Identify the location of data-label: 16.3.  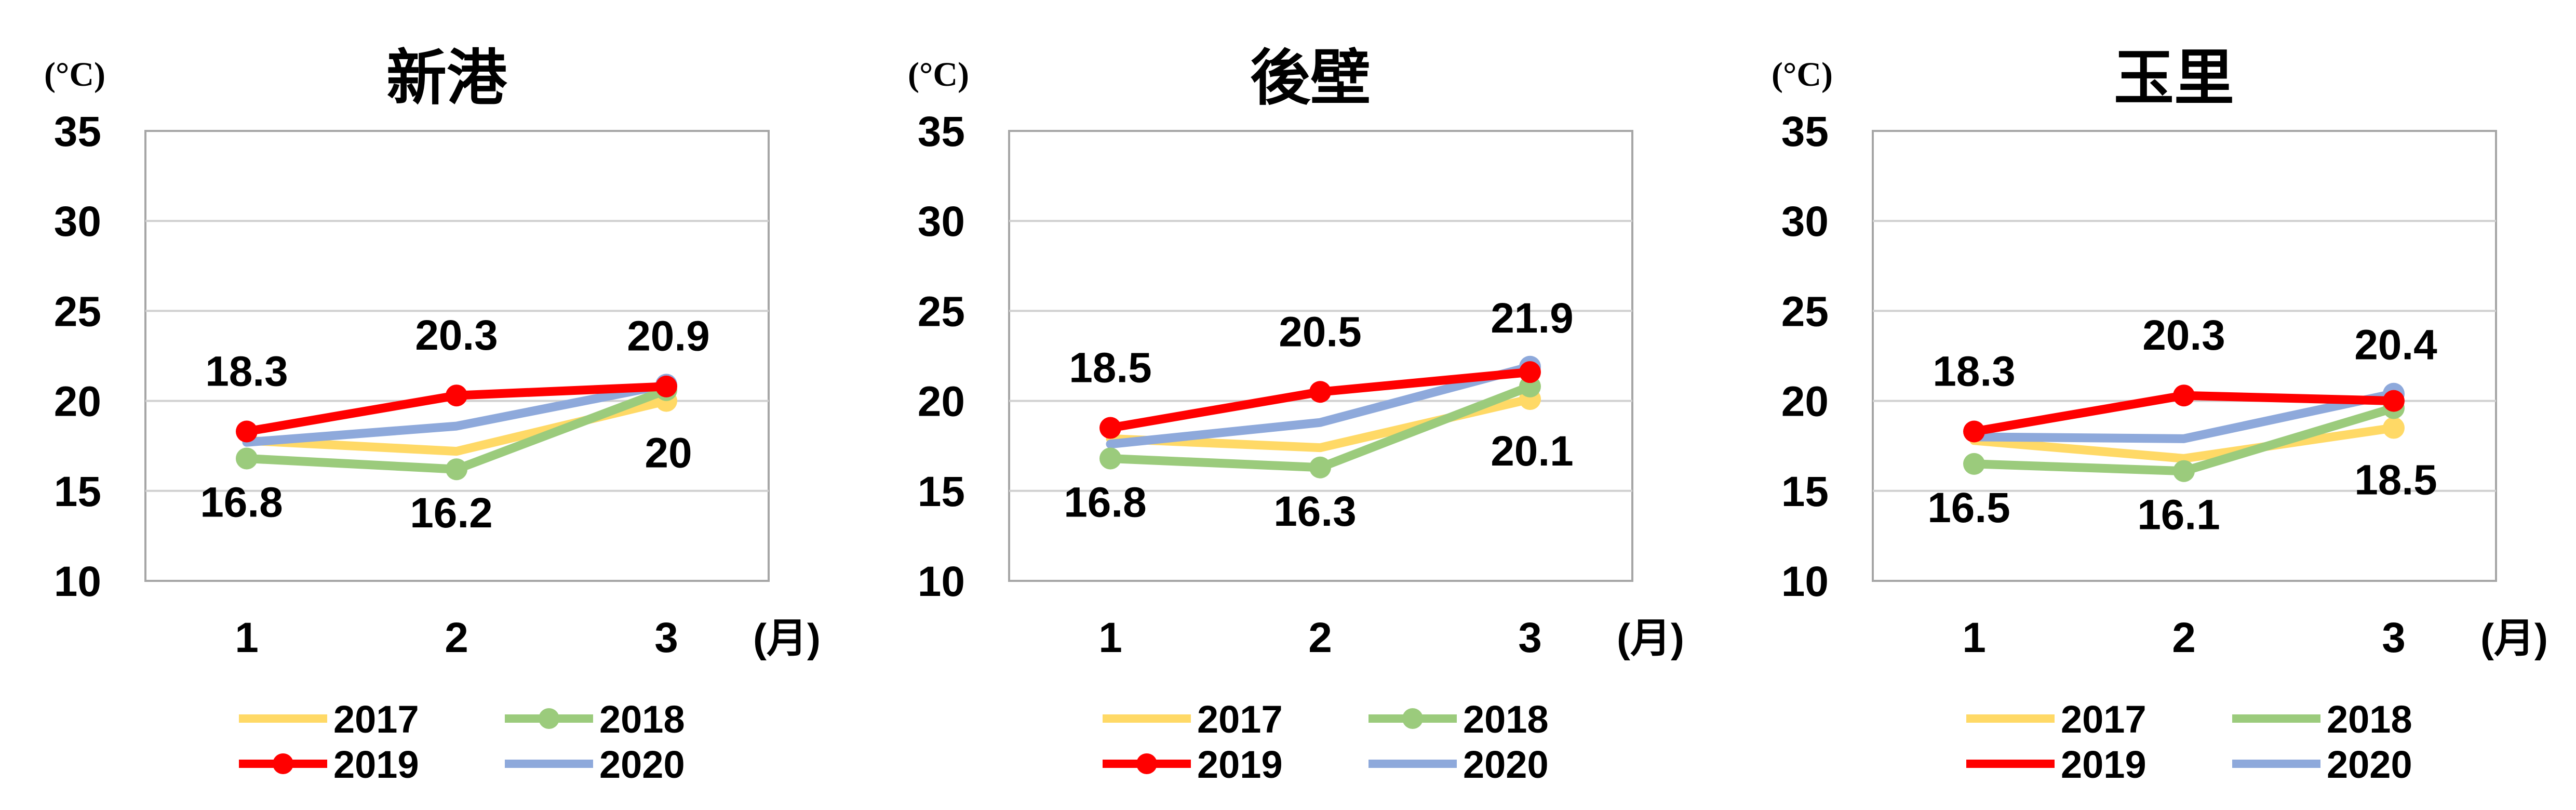
(1315, 511).